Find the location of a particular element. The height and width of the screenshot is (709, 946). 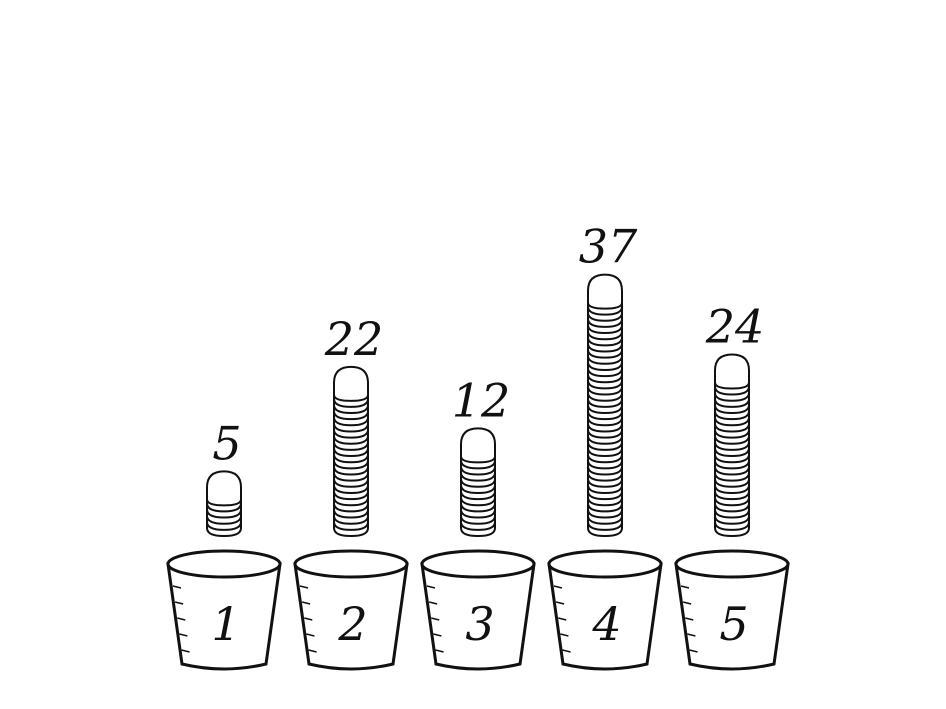

cup: 1 is located at coordinates (224, 610).